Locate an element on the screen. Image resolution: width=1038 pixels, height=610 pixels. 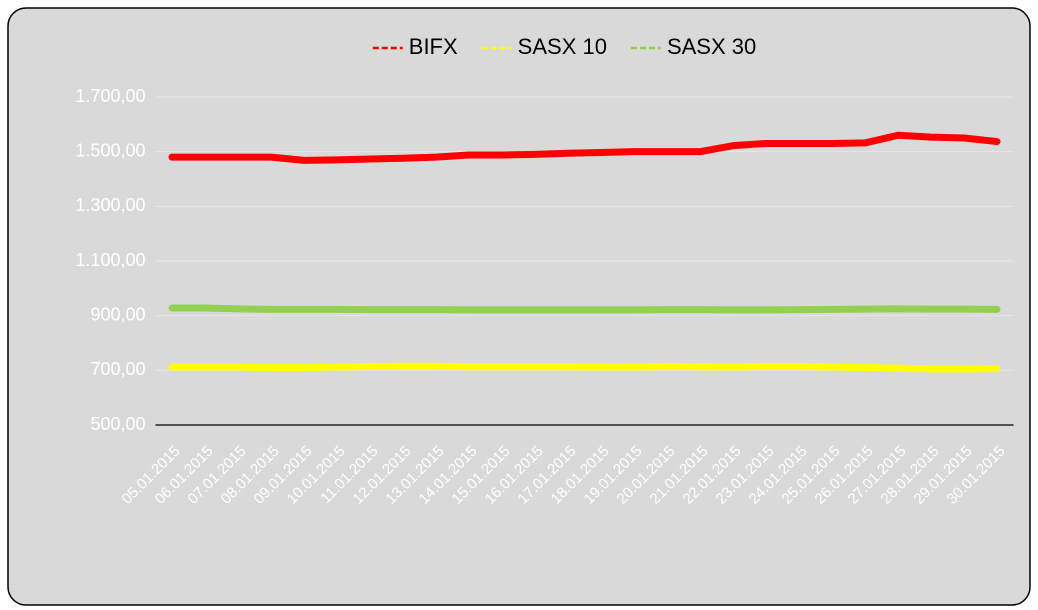
y-tick-label: 500,00 is located at coordinates (117, 424).